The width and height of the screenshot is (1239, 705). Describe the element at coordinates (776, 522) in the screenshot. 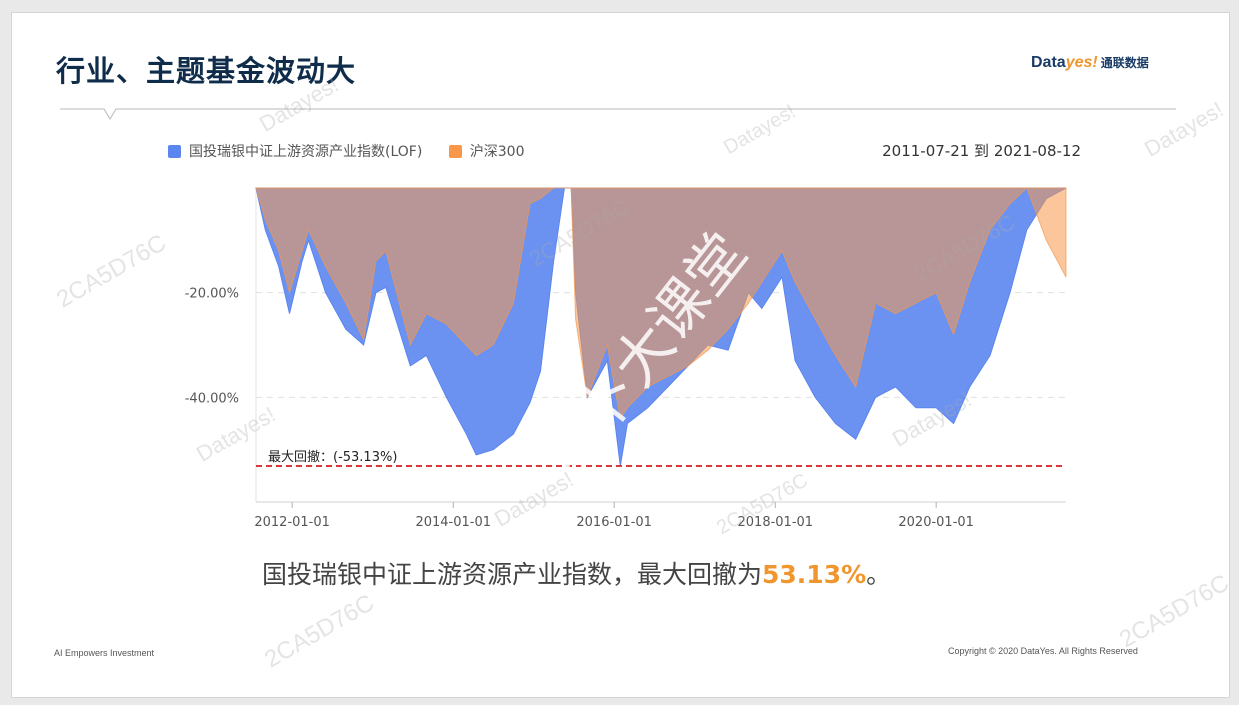

I see `x-tick-label: 2018-01-01` at that location.